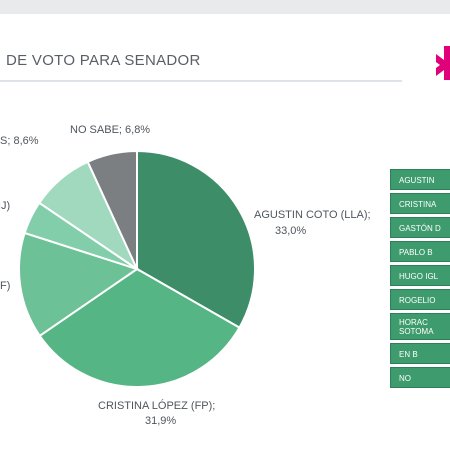  What do you see at coordinates (420, 299) in the screenshot?
I see `legend-item: ROGELIO` at bounding box center [420, 299].